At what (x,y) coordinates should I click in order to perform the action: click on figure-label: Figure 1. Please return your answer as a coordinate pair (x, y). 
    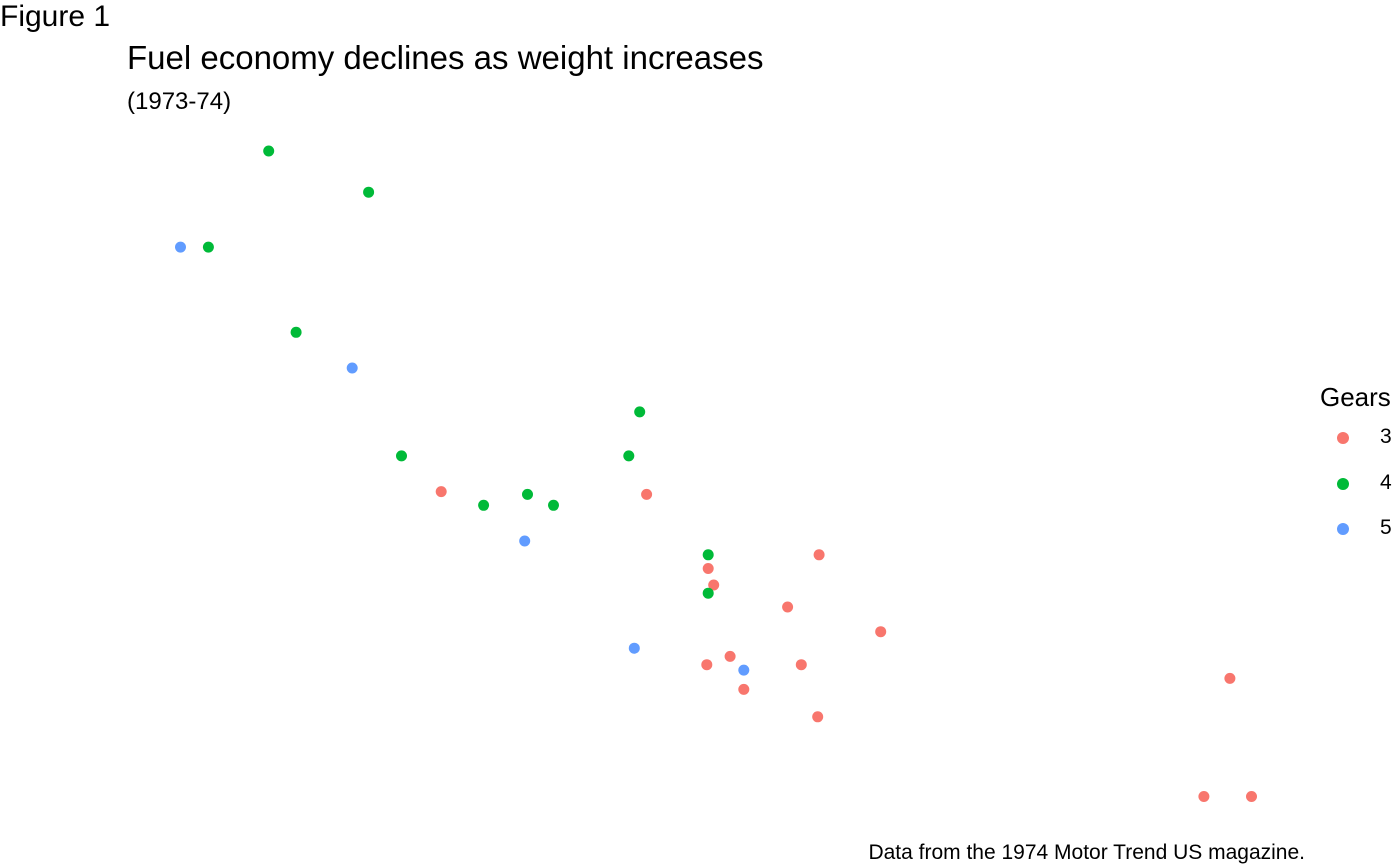
    Looking at the image, I should click on (55, 16).